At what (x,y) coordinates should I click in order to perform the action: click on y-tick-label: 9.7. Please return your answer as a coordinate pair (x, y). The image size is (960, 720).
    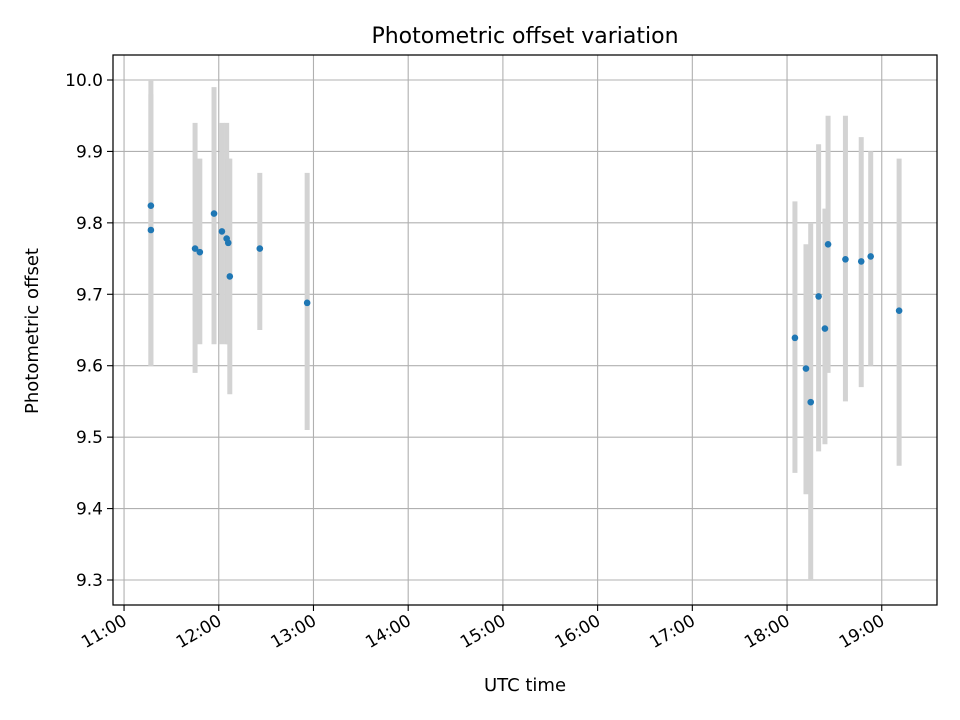
    Looking at the image, I should click on (89, 295).